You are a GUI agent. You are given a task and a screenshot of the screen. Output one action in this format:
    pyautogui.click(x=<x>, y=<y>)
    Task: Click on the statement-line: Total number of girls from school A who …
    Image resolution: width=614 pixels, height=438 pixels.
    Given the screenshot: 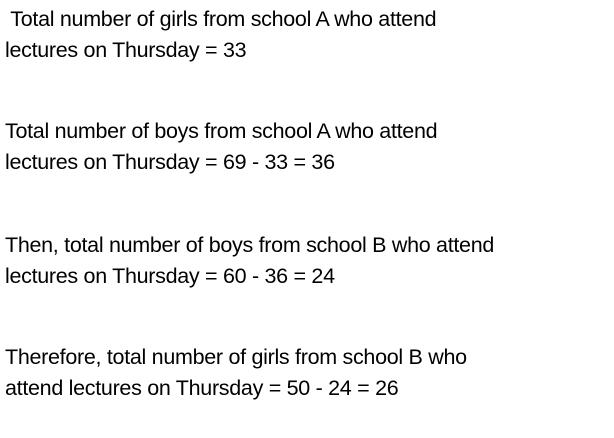 What is the action you would take?
    pyautogui.click(x=221, y=19)
    